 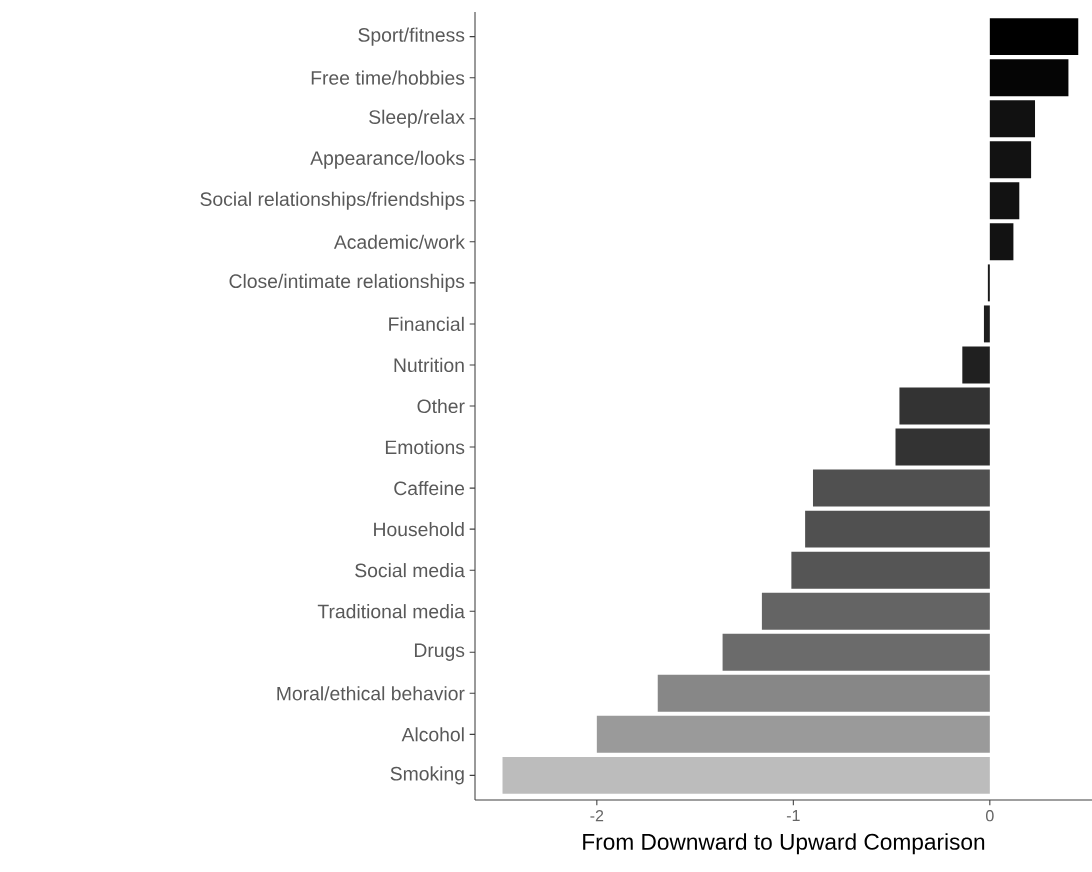 I want to click on y-tick-label: Household, so click(x=419, y=529).